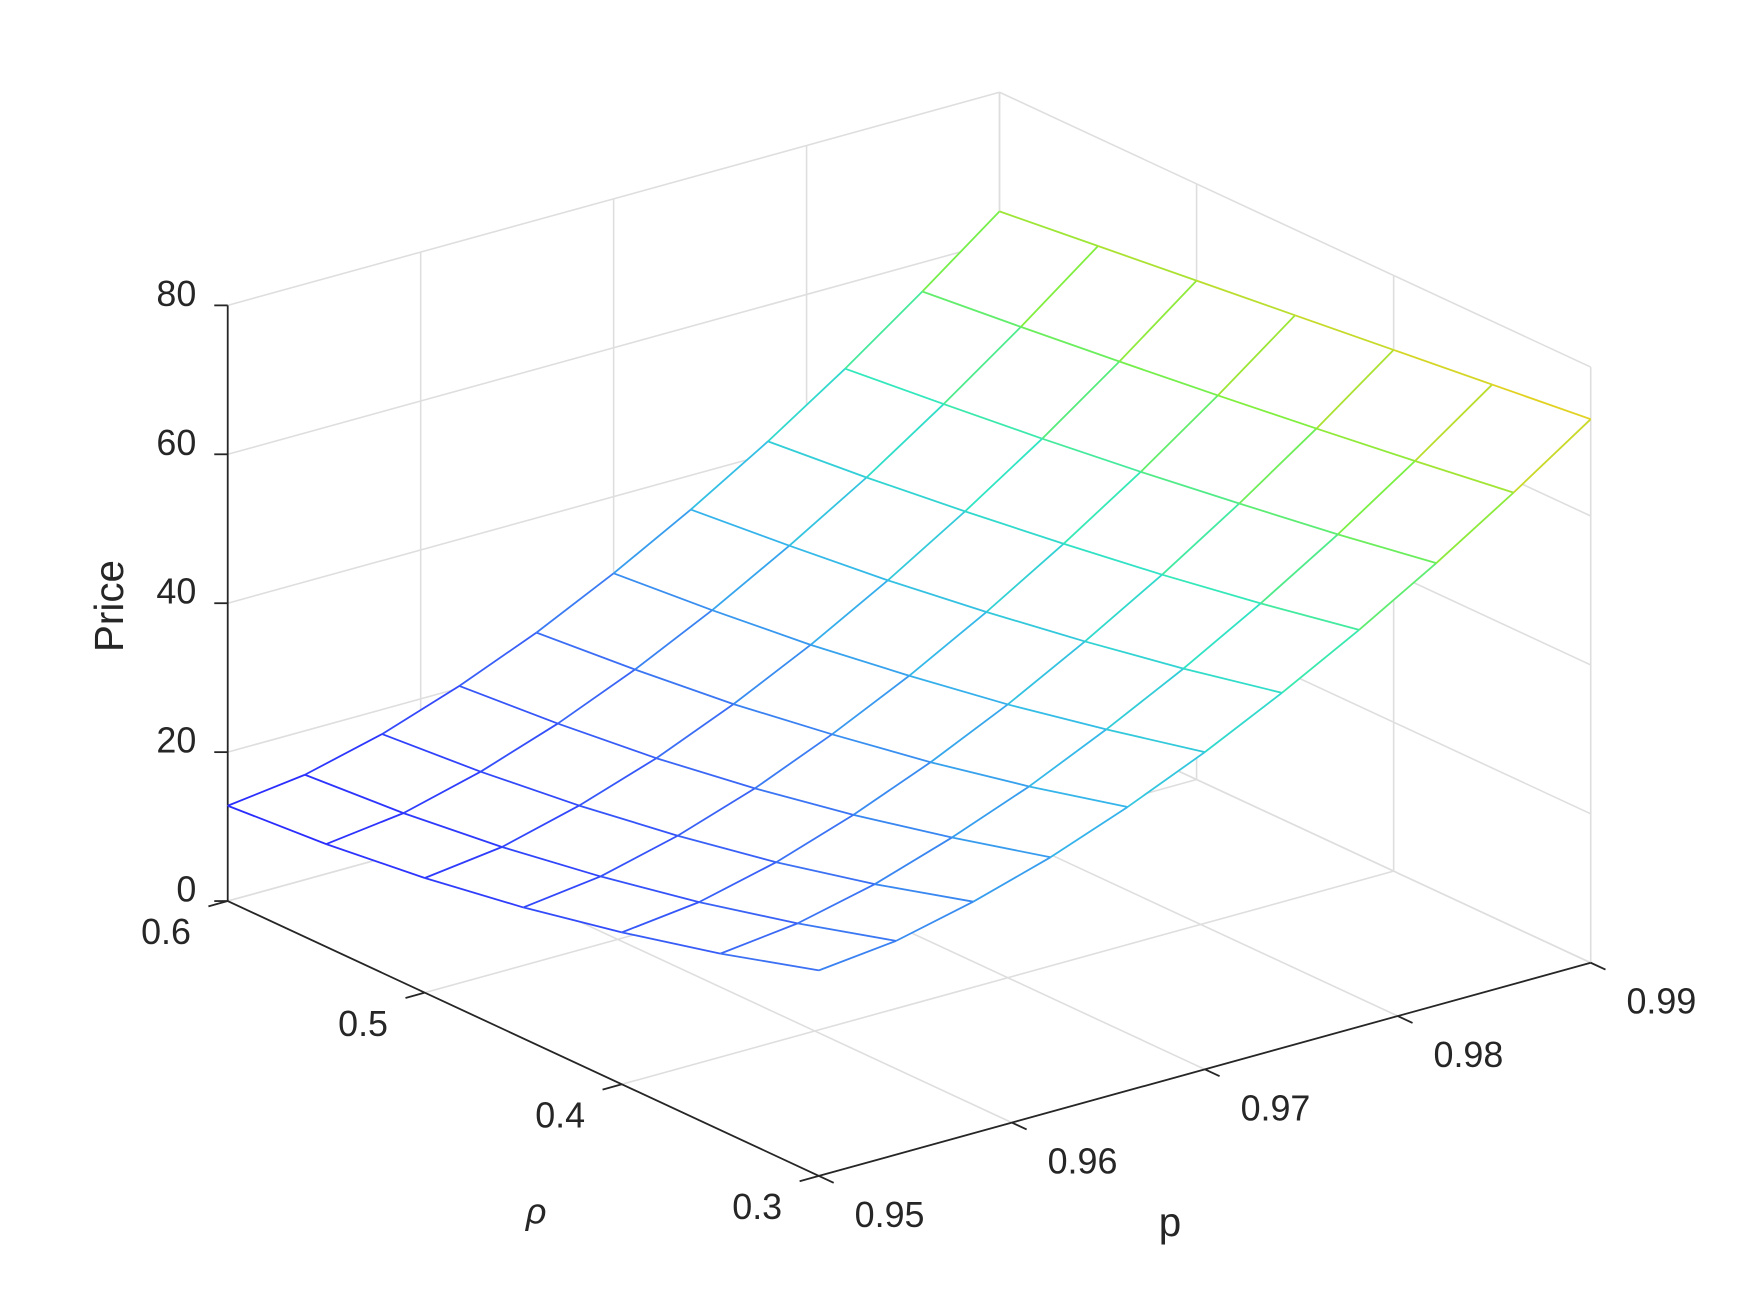 The height and width of the screenshot is (1313, 1750). Describe the element at coordinates (176, 741) in the screenshot. I see `z-tick-label: 20` at that location.